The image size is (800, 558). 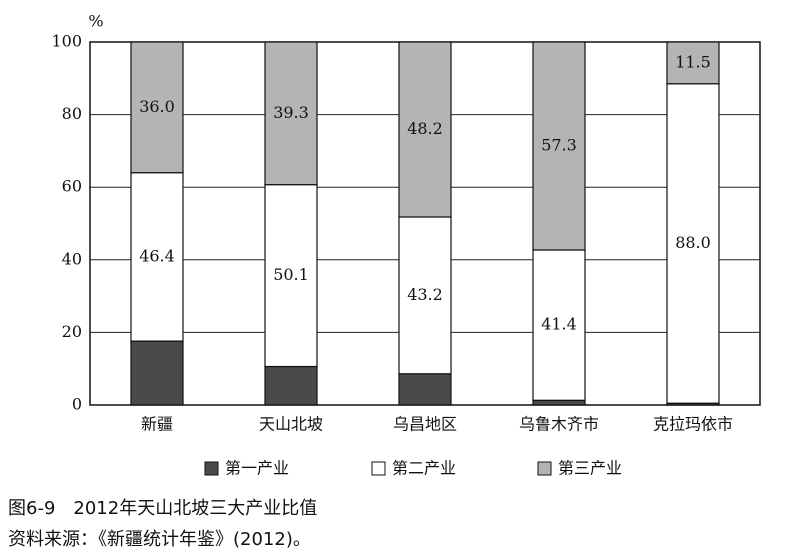 I want to click on y-tick-label: 80, so click(x=72, y=113).